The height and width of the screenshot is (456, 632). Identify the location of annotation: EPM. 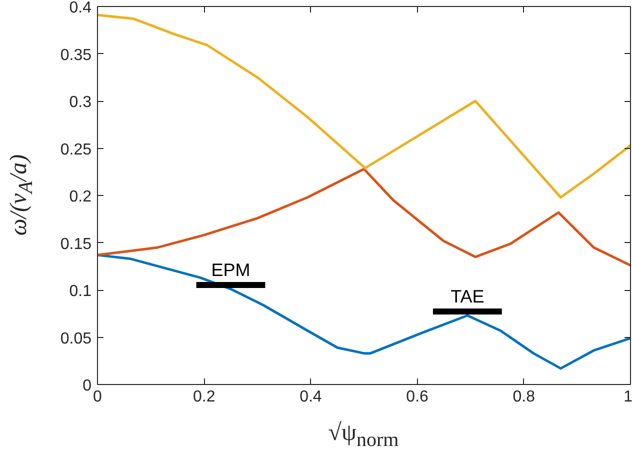
(230, 270).